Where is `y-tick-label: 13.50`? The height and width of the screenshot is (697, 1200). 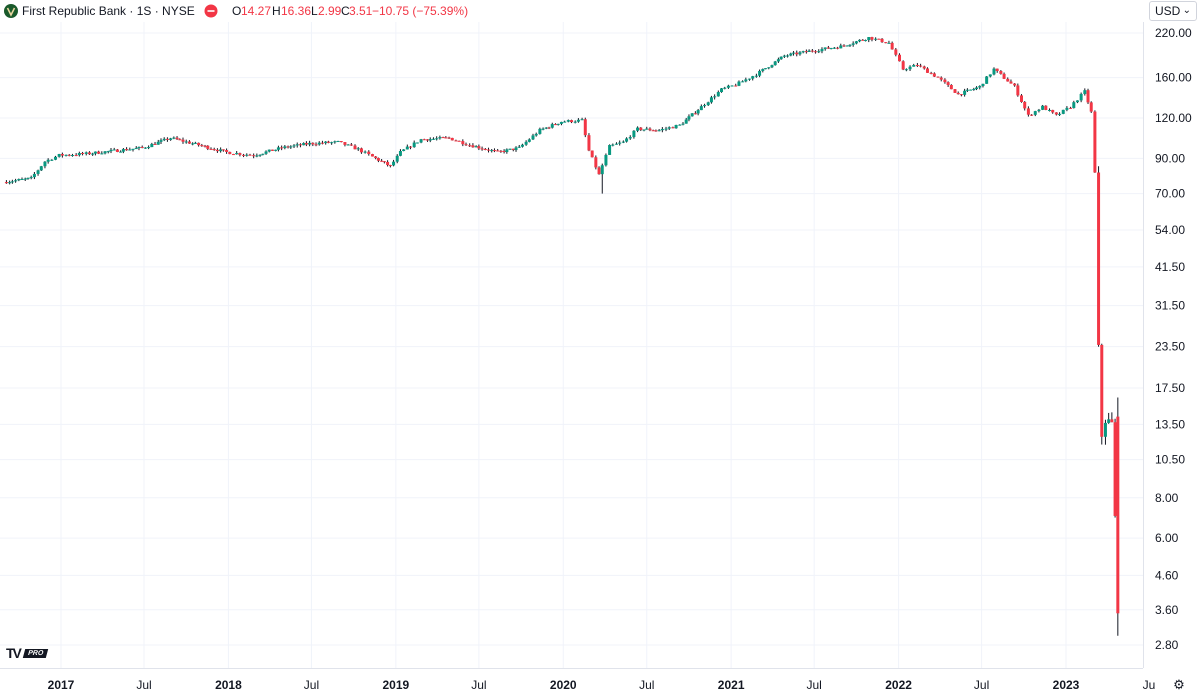
y-tick-label: 13.50 is located at coordinates (1170, 424).